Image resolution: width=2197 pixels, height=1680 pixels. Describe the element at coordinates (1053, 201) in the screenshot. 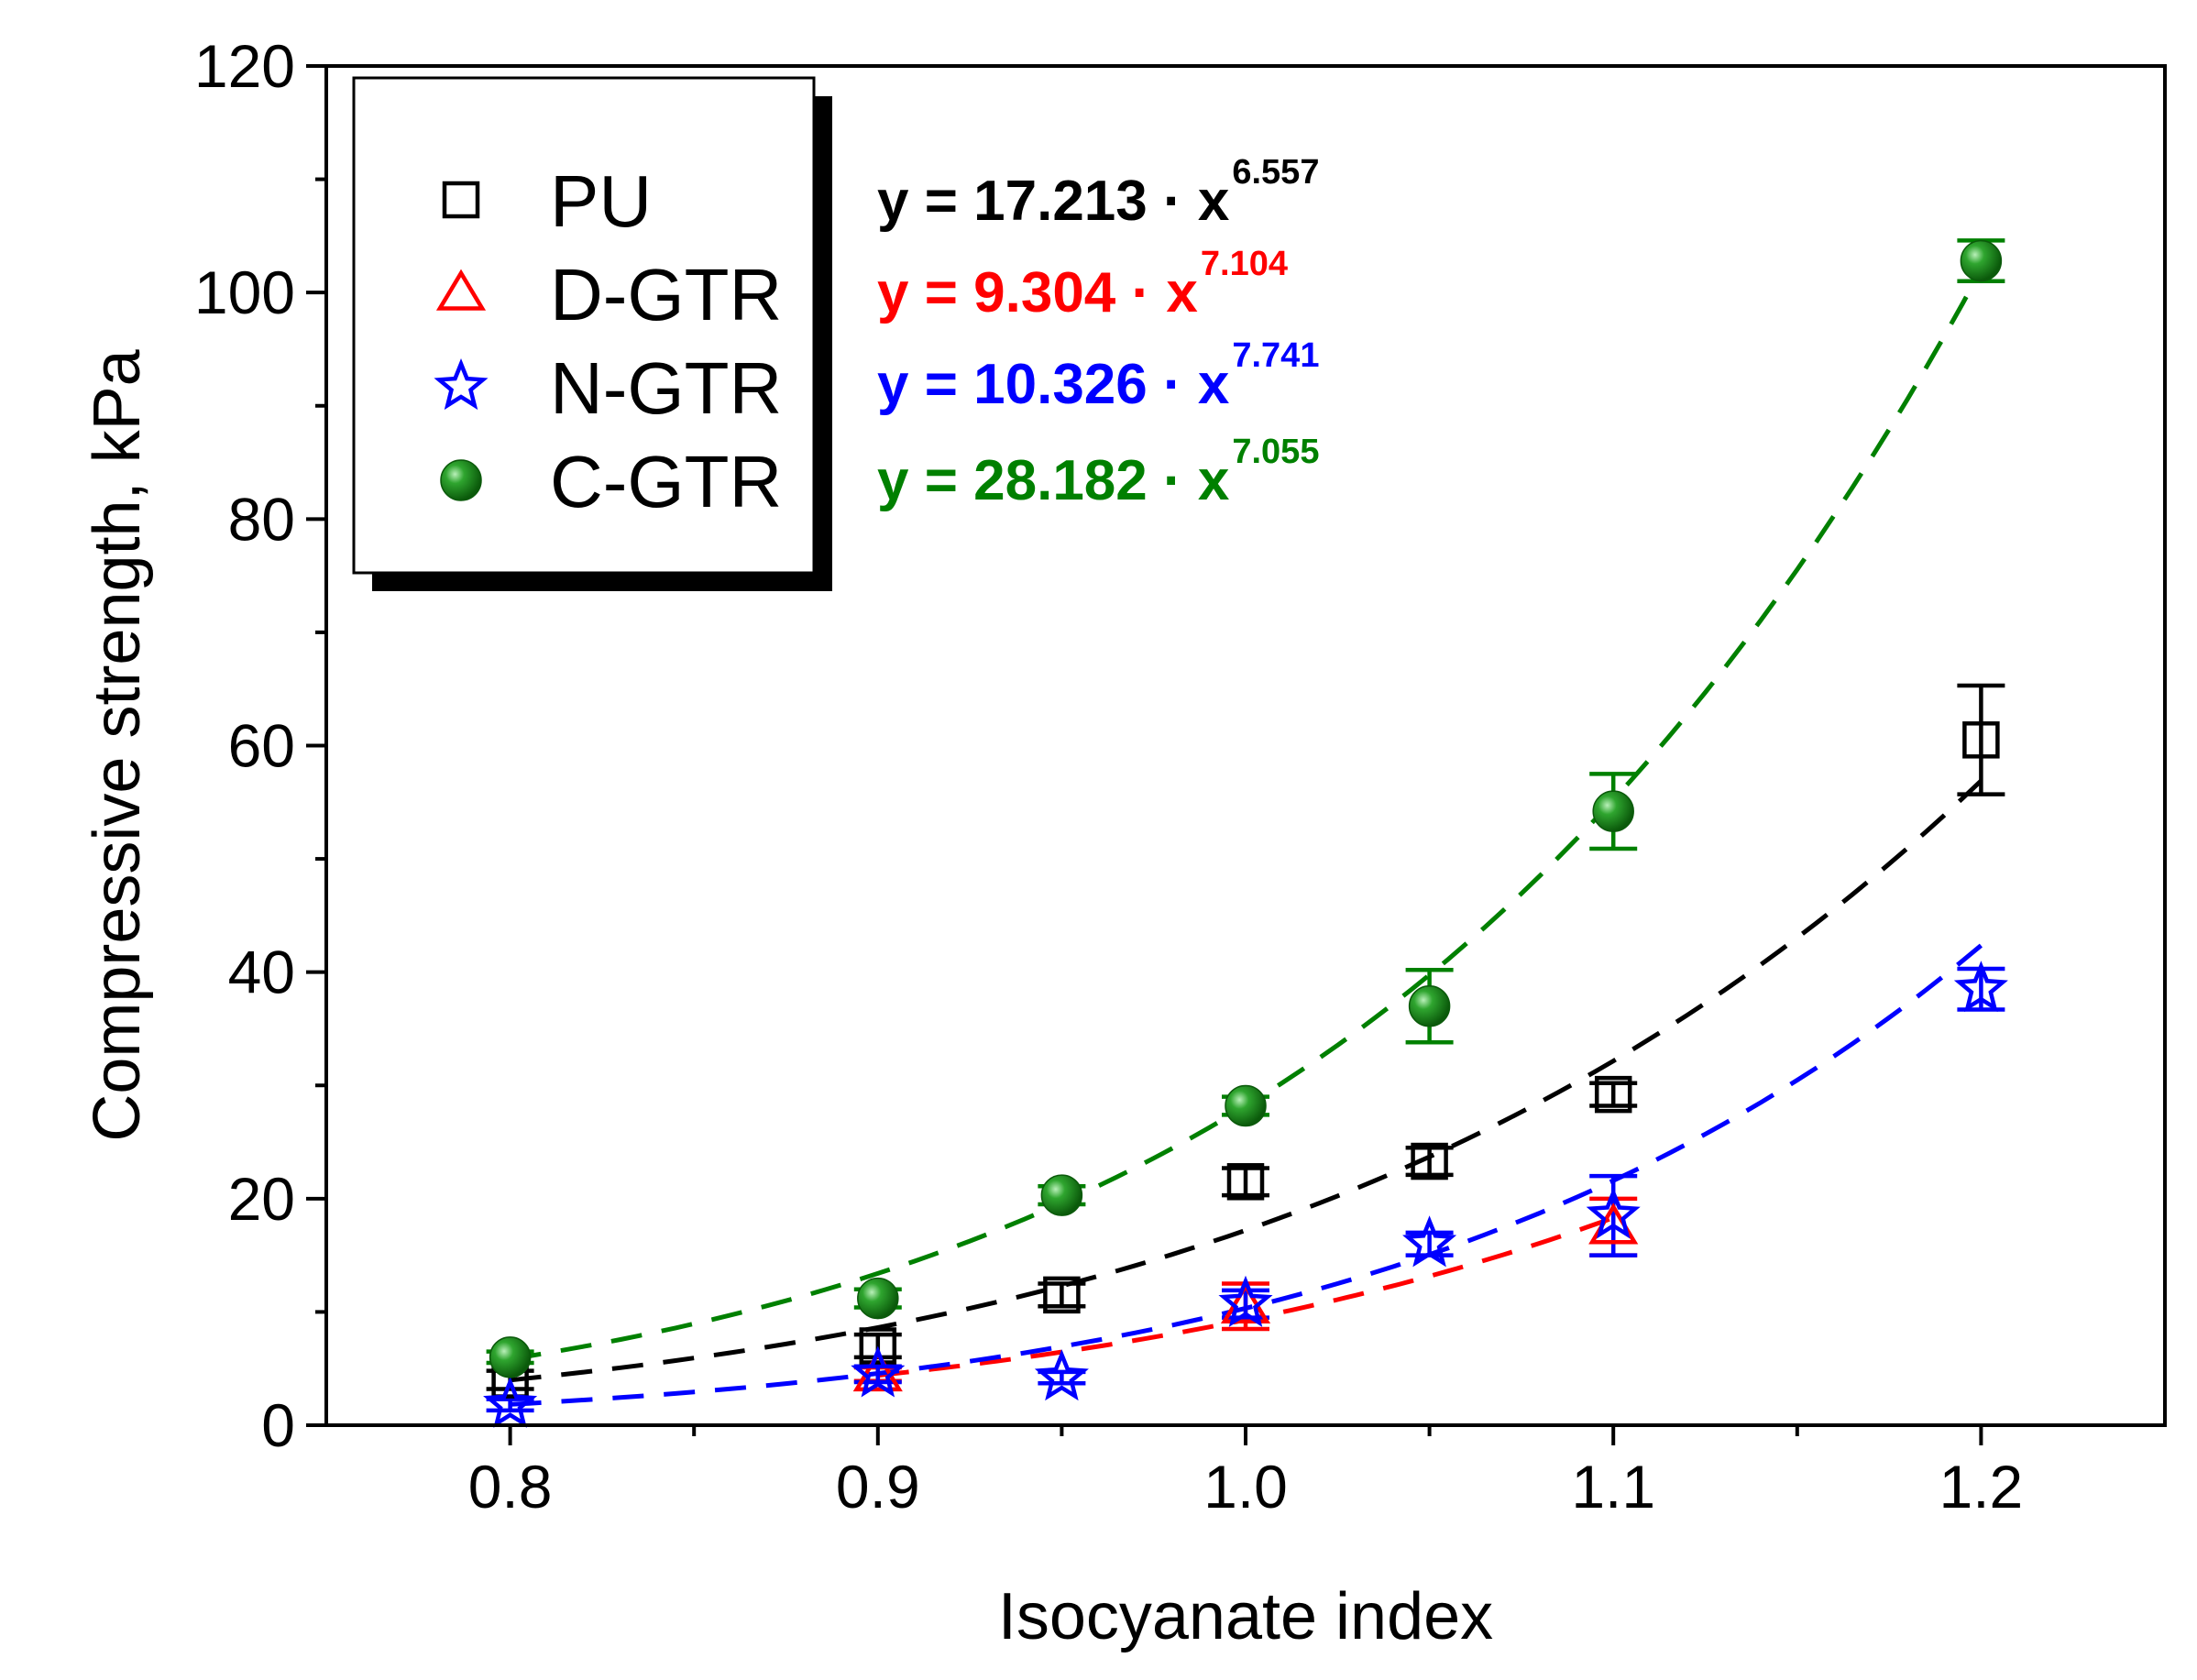

I see `equation-main: y = 17.213 · x` at that location.